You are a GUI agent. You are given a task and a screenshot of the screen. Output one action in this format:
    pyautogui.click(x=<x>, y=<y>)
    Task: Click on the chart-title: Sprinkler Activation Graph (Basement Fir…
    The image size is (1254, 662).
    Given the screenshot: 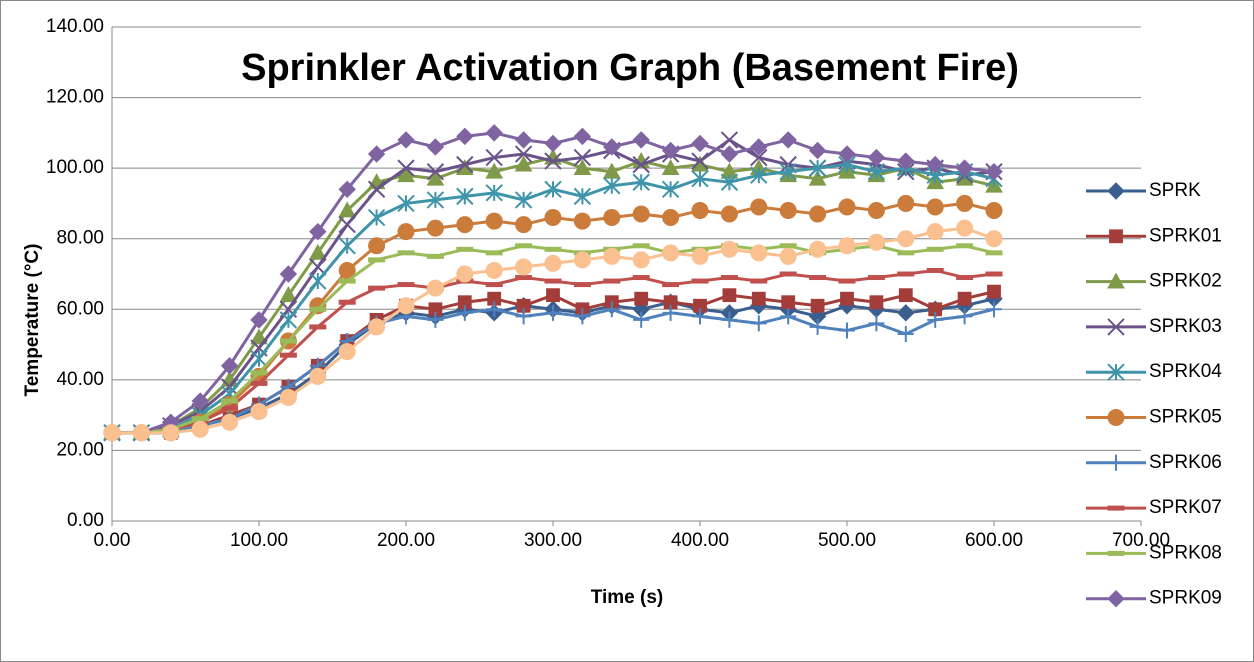 What is the action you would take?
    pyautogui.click(x=630, y=68)
    